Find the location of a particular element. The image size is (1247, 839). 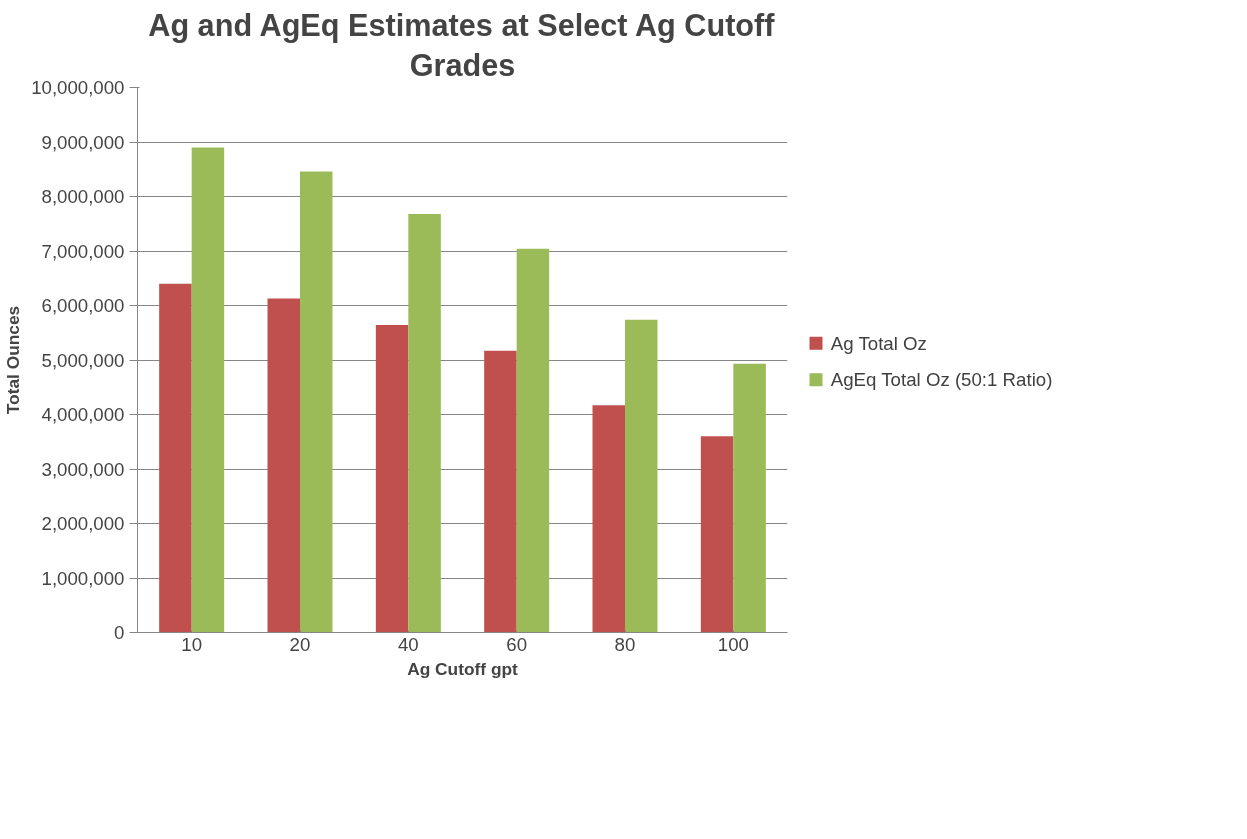

y-tick-label: 2,000,000 is located at coordinates (83, 523).